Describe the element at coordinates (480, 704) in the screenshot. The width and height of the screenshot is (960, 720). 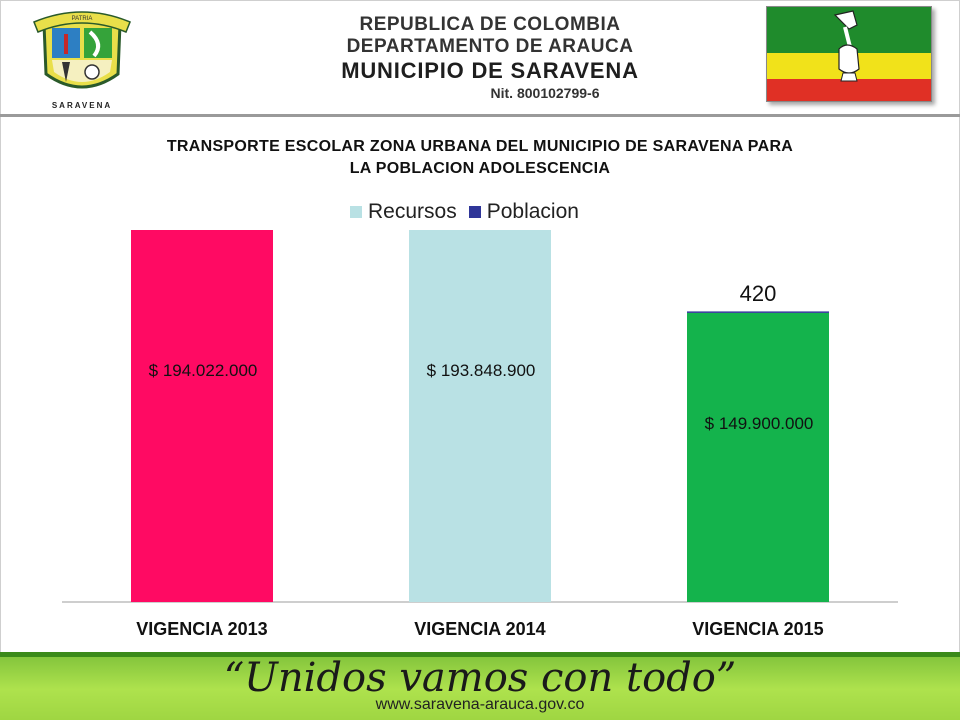
I see `website-url: www.saravena-arauca.gov.co` at that location.